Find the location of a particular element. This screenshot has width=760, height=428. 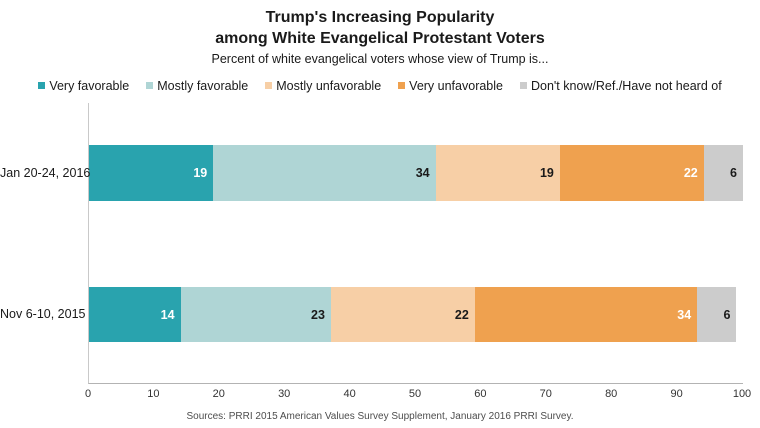

x-tick-label: 80 is located at coordinates (611, 394).